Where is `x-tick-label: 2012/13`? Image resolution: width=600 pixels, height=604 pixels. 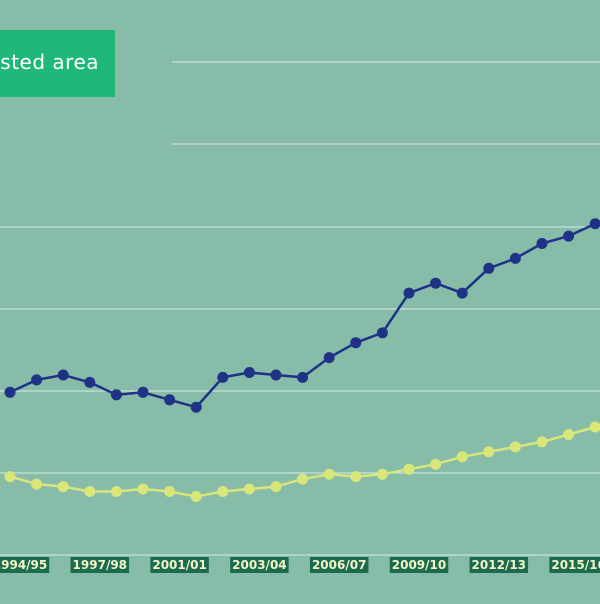
x-tick-label: 2012/13 is located at coordinates (499, 565).